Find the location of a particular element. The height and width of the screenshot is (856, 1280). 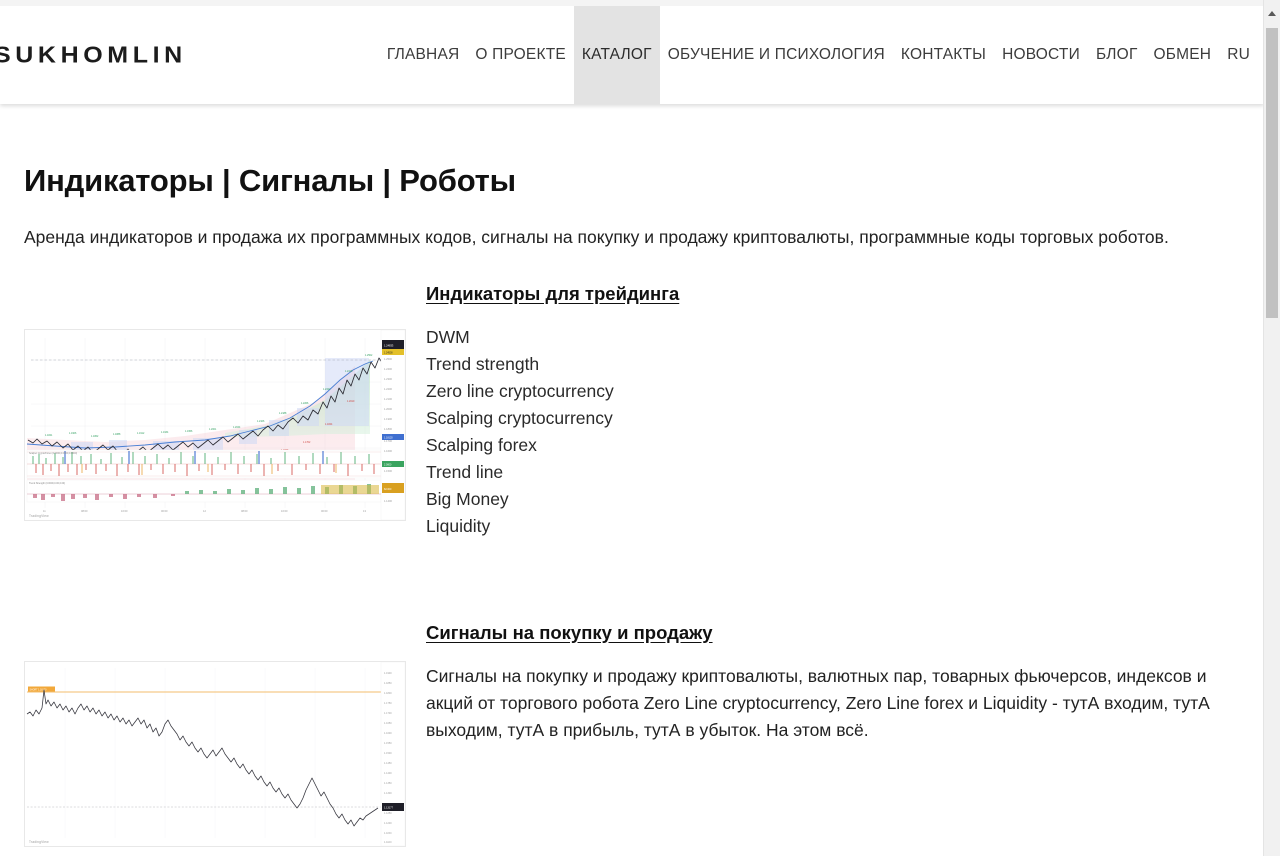

list-item: Trend line is located at coordinates (465, 472).